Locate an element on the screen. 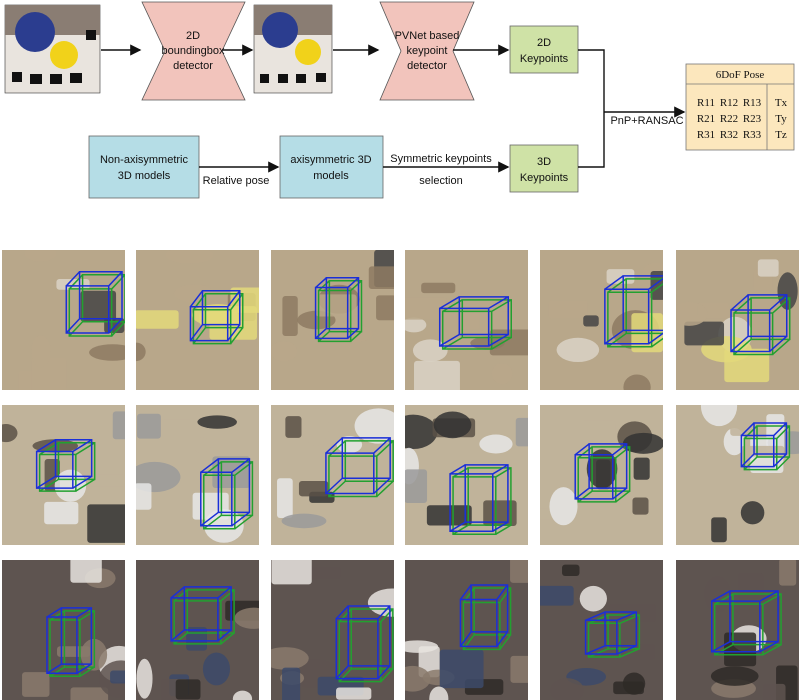  rotation-r32: R32 is located at coordinates (729, 135).